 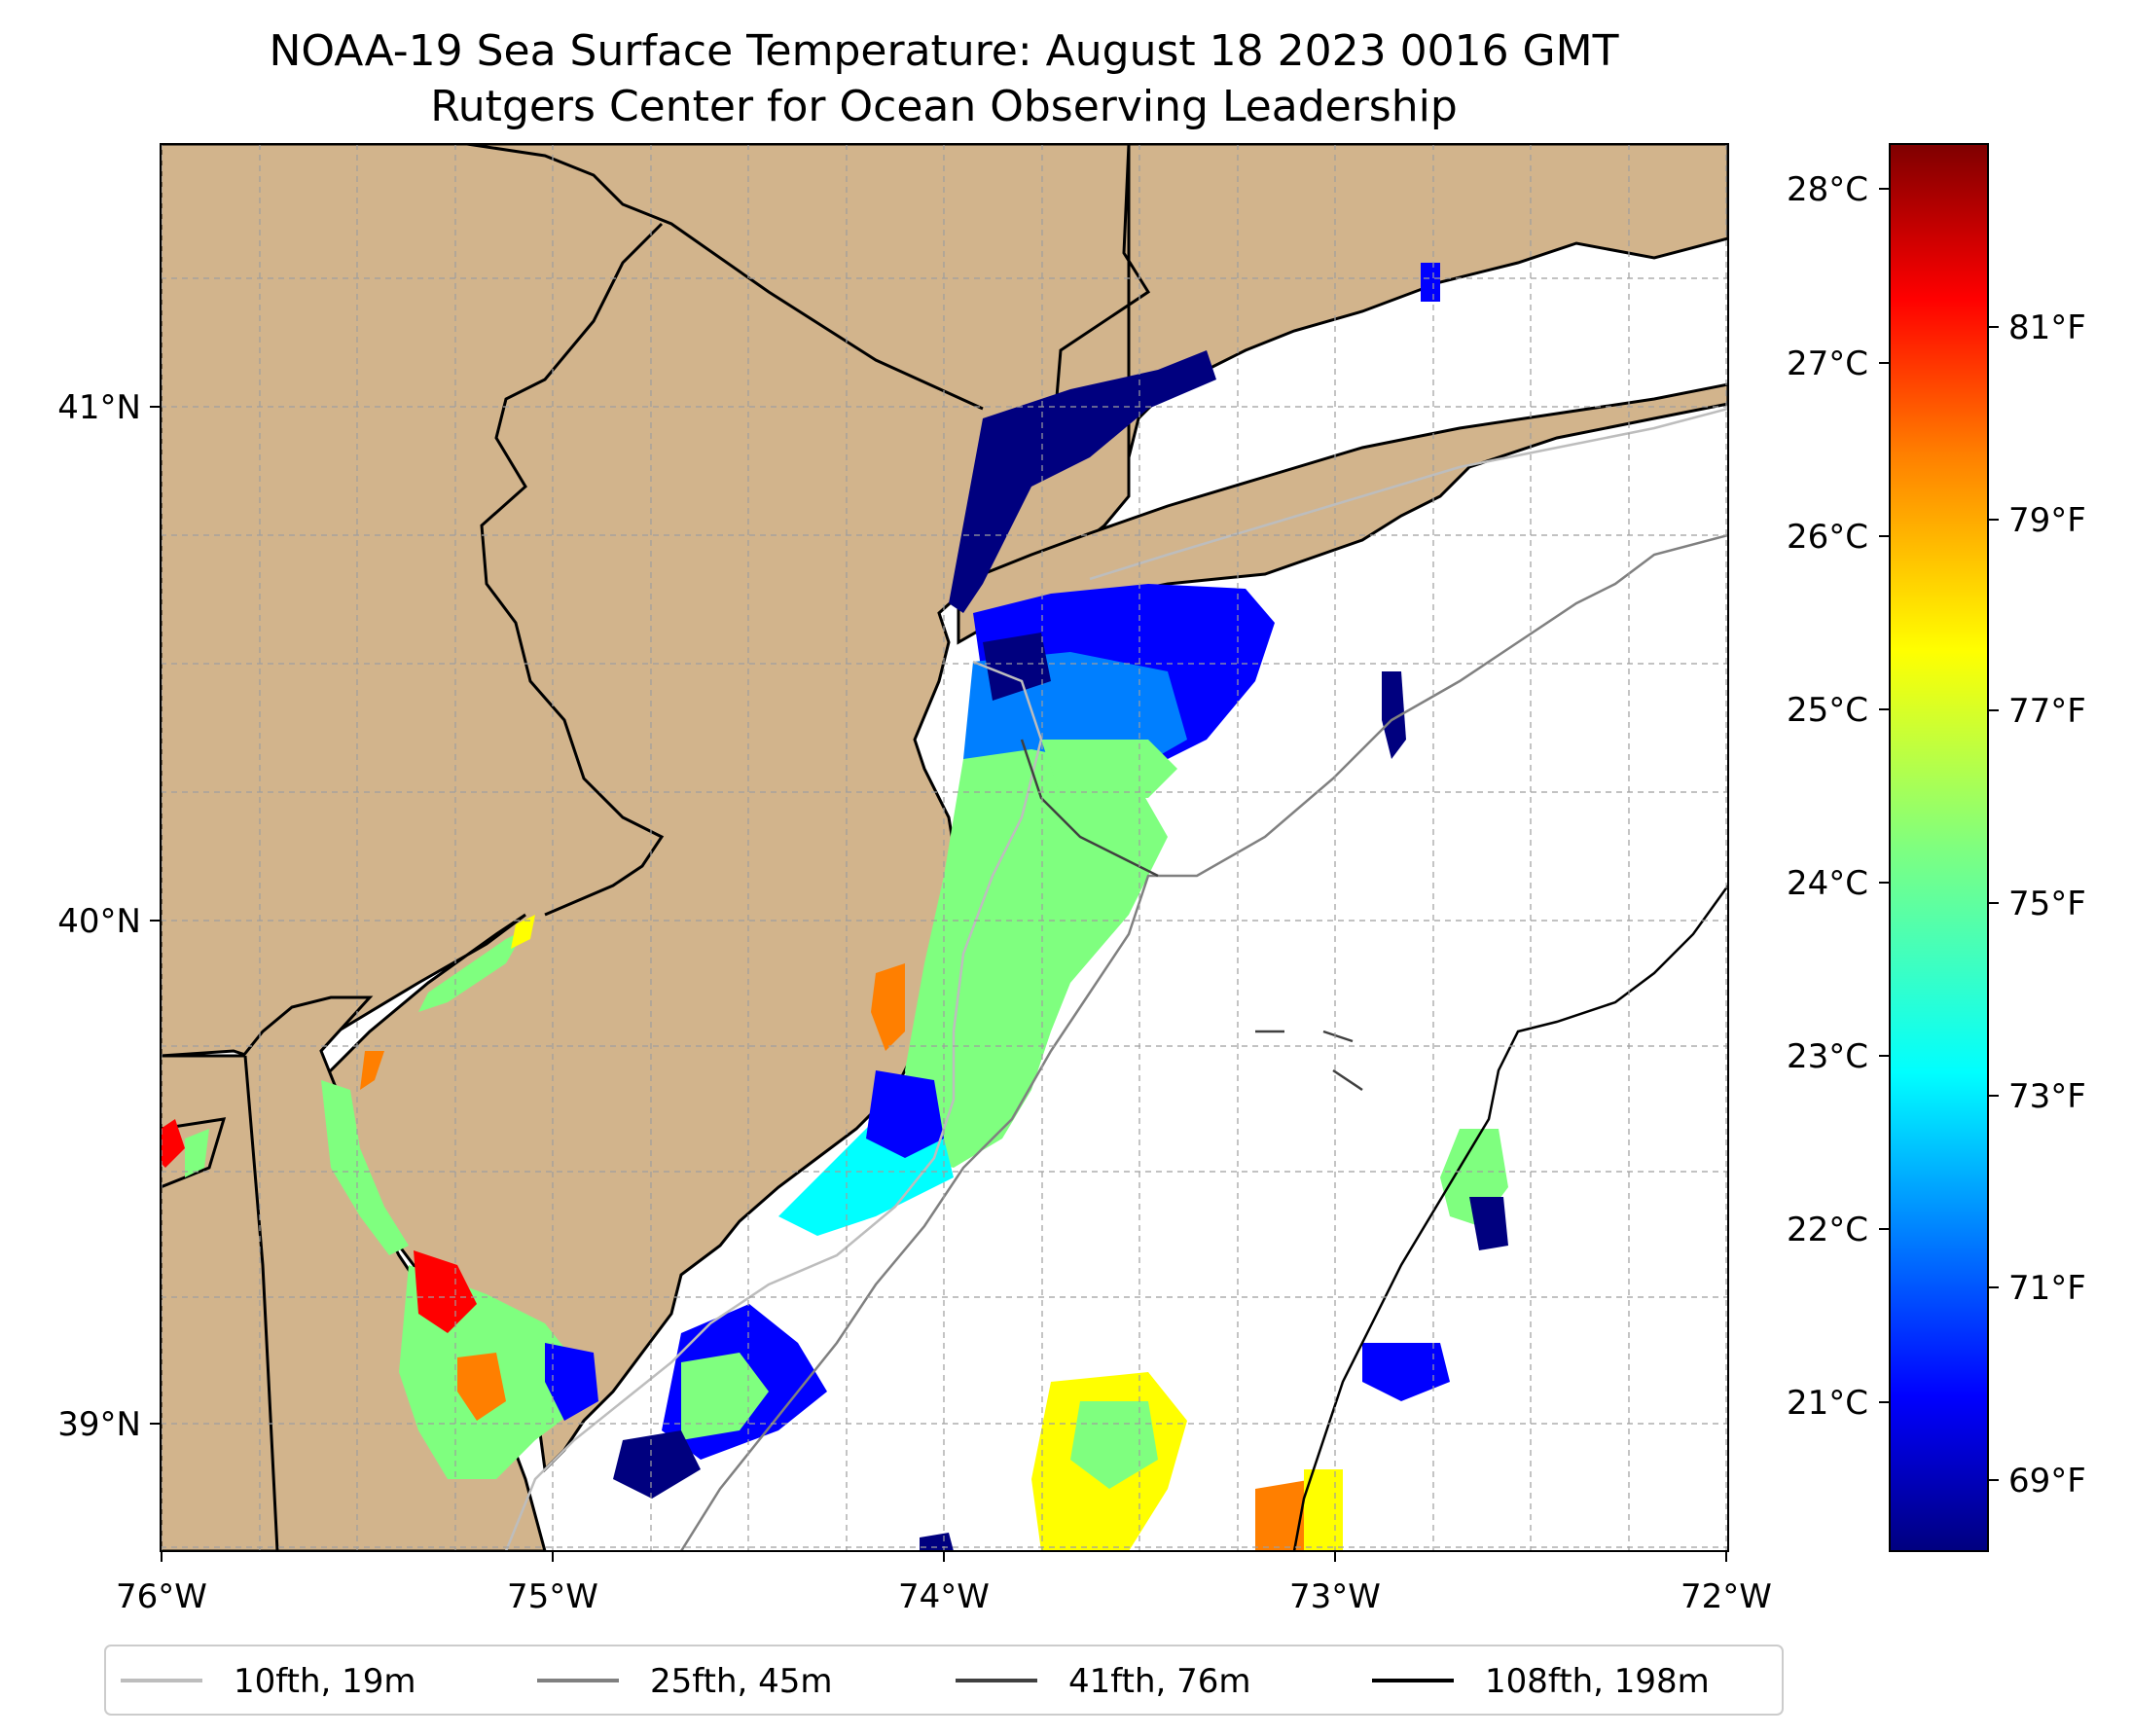 I want to click on colorbar-celsius-ticks, so click(x=1885, y=796).